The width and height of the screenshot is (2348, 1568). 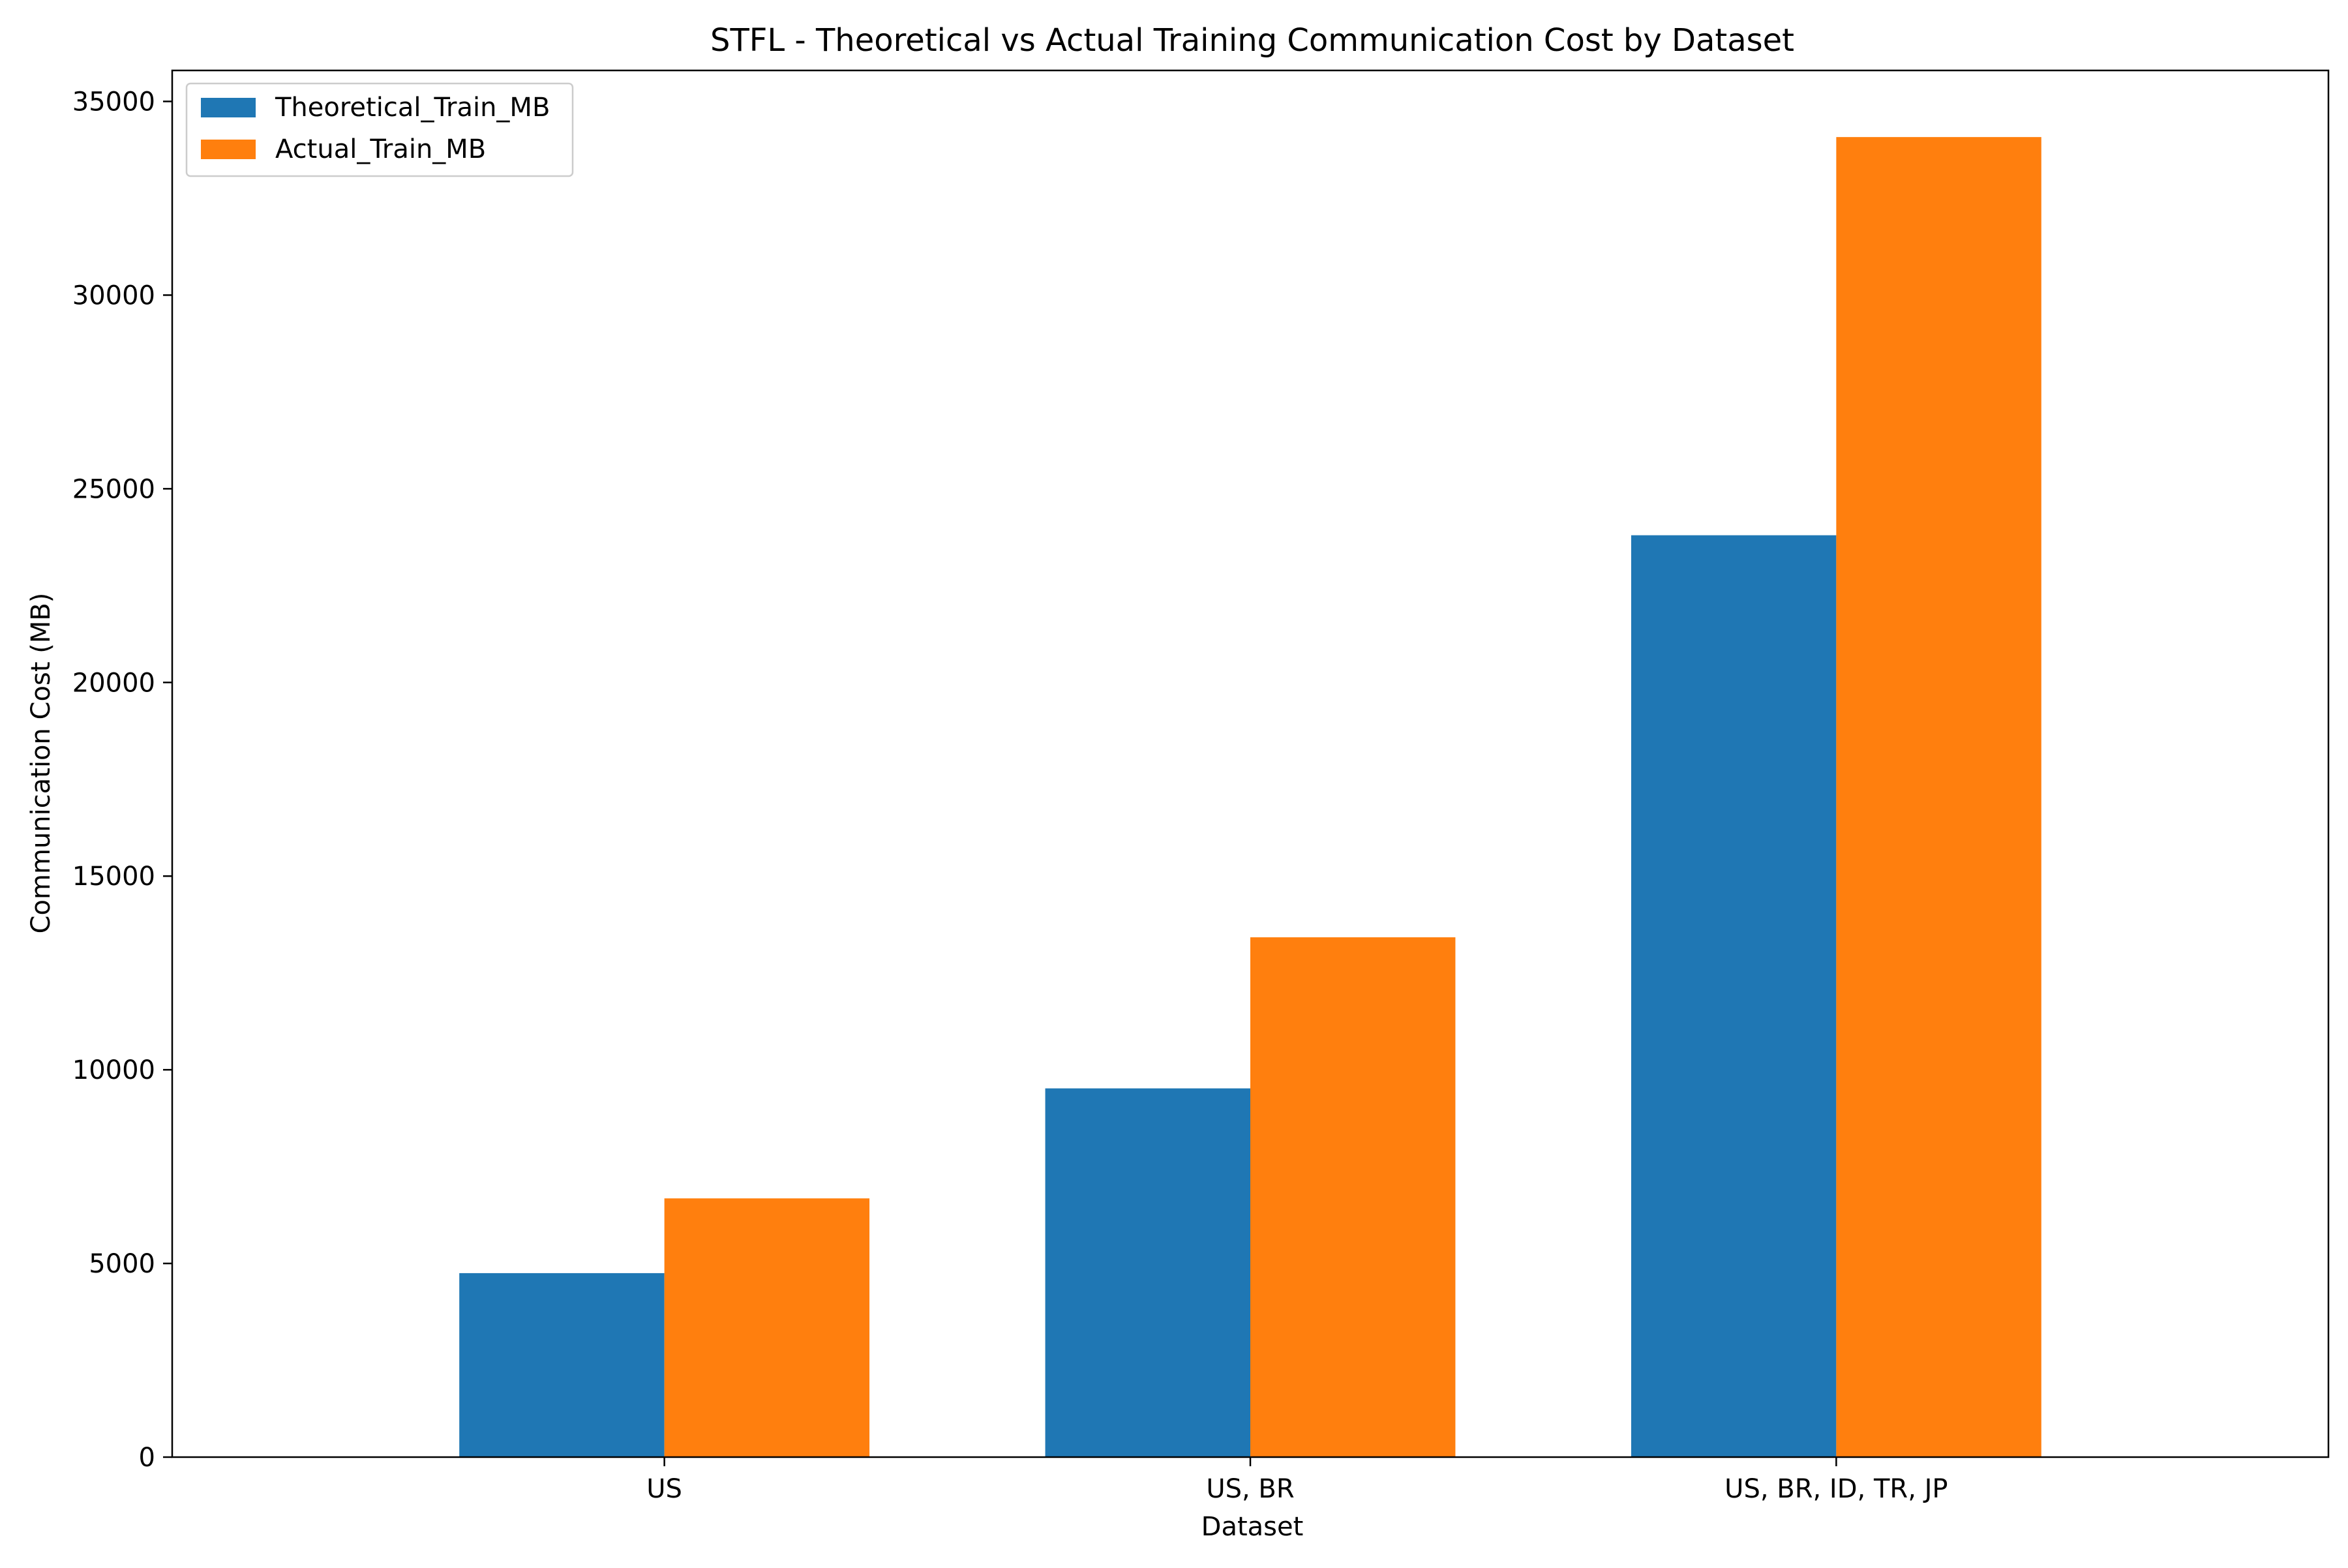 What do you see at coordinates (1250, 1489) in the screenshot?
I see `x-tick-label: US, BR` at bounding box center [1250, 1489].